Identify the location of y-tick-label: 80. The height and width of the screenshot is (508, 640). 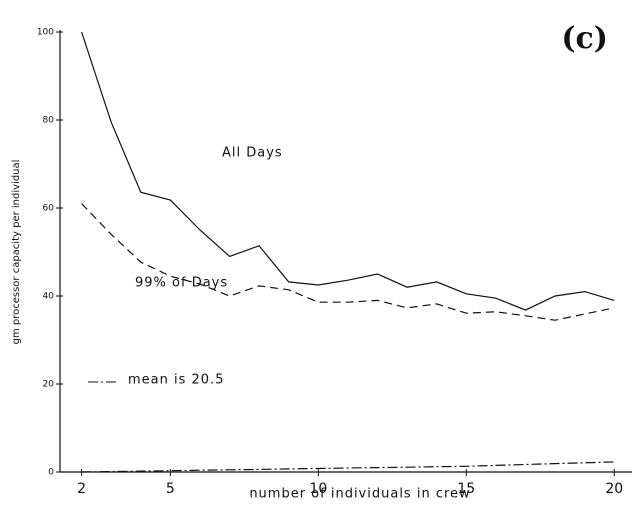
(49, 121).